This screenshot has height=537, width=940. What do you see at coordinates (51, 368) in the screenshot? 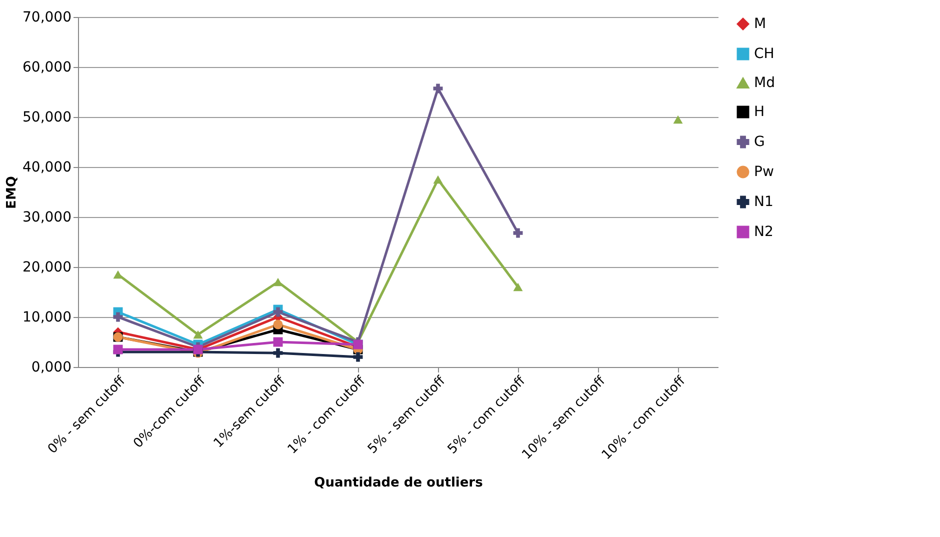
I see `y-tick-label: 0,000` at bounding box center [51, 368].